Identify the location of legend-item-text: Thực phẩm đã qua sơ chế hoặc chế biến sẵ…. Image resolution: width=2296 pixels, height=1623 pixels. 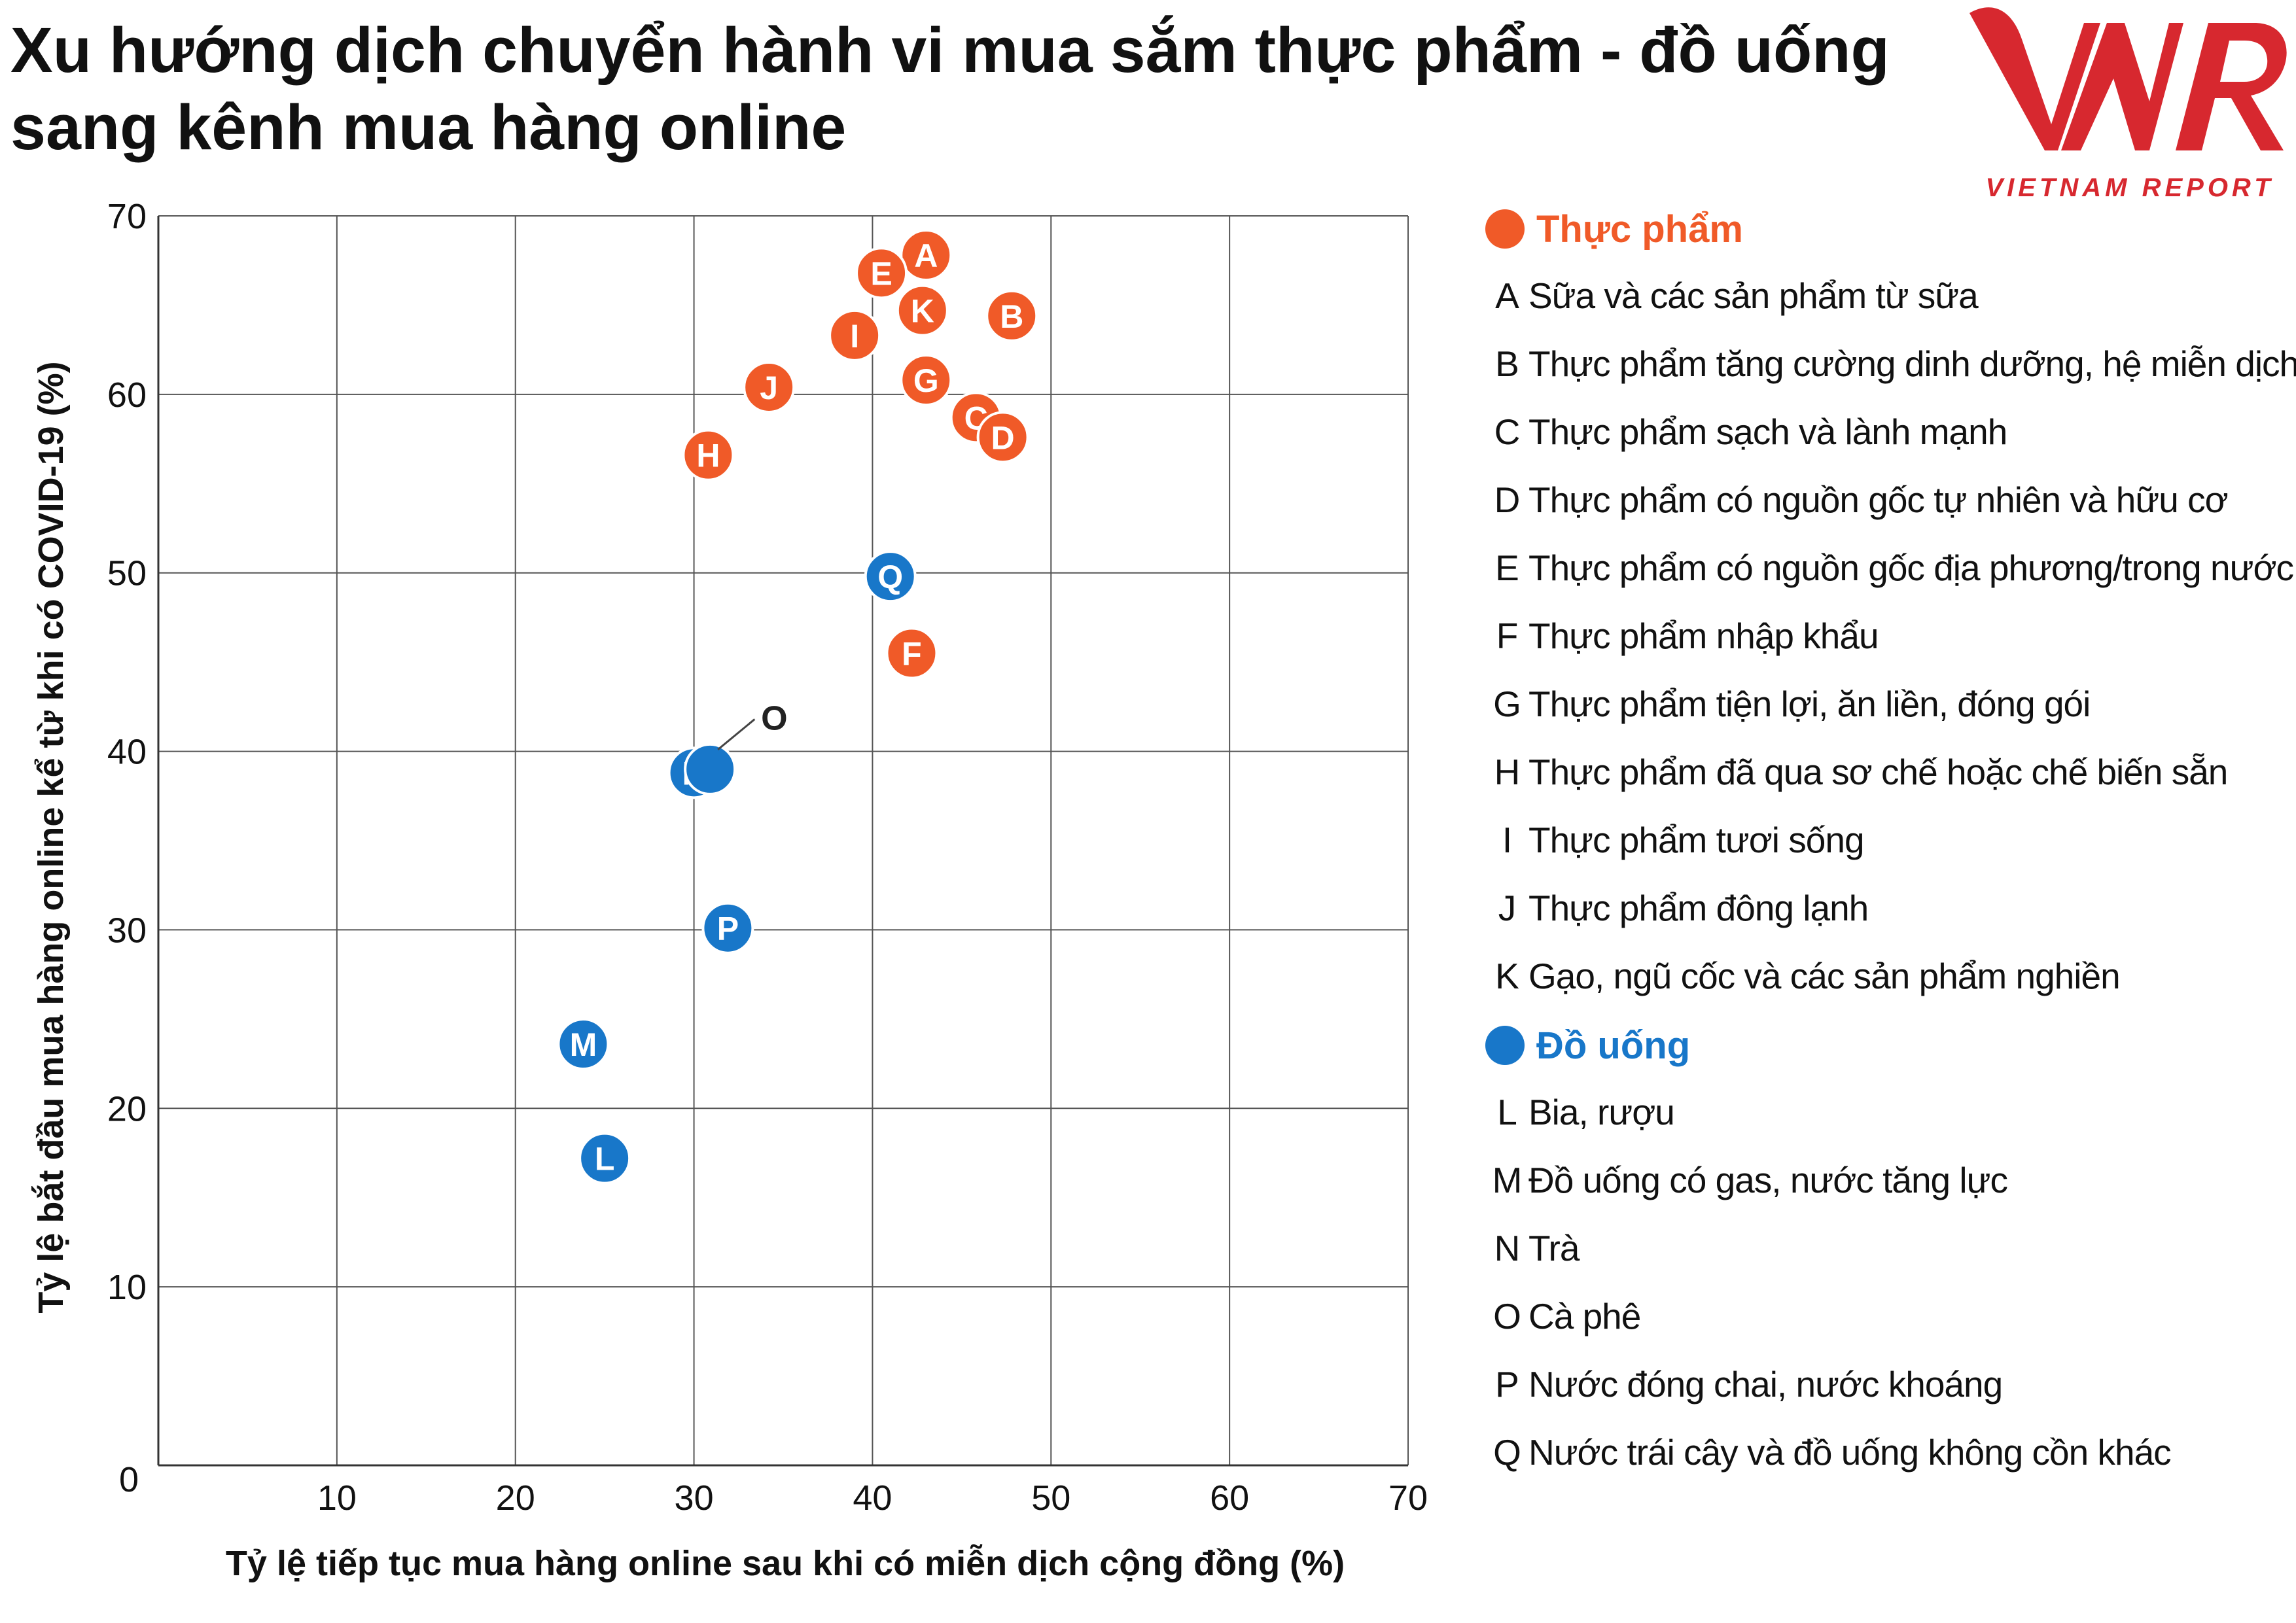
(1878, 772).